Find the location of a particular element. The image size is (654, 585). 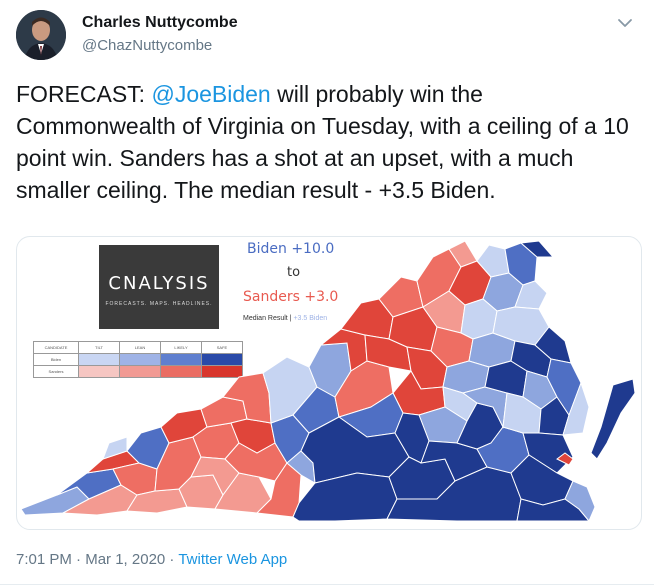

source-app-link: Twitter Web App is located at coordinates (233, 559).